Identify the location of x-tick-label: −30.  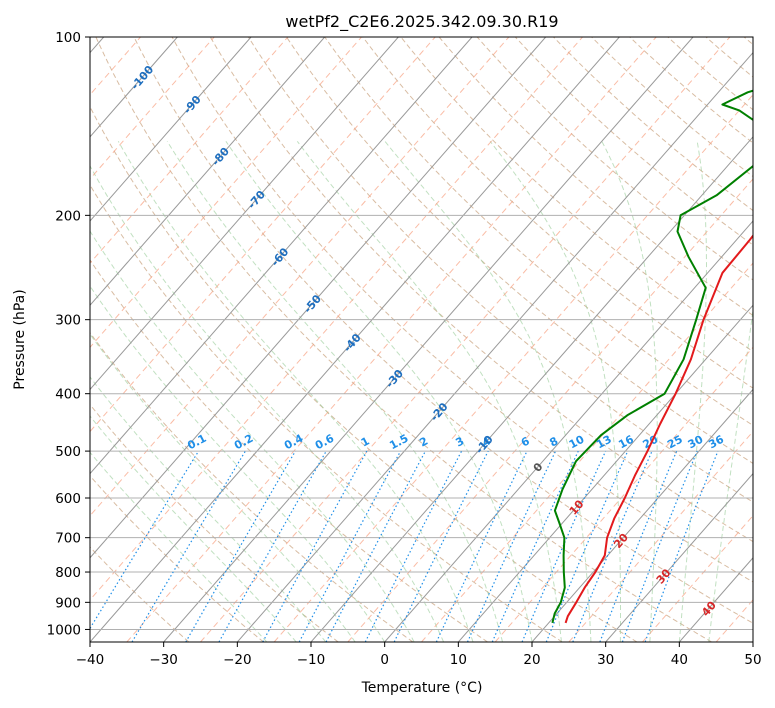
(163, 660).